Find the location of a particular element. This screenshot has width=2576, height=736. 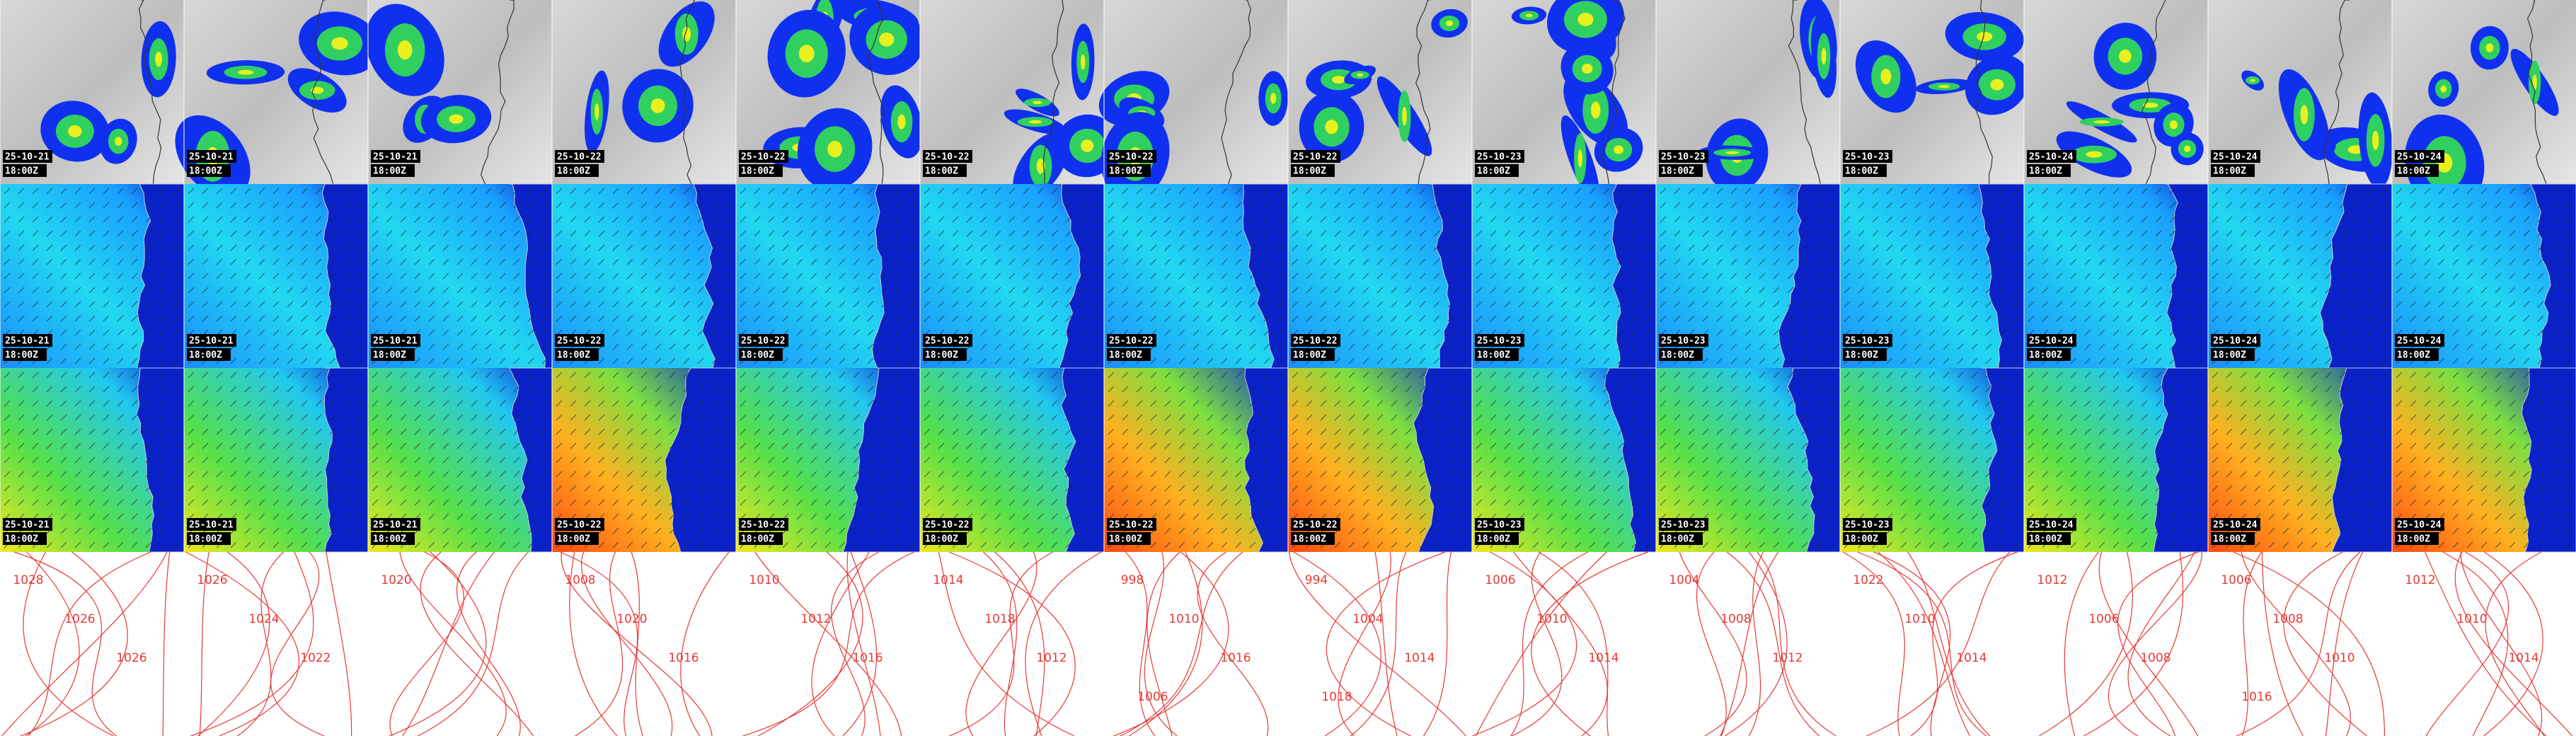

isobar-label: 1012 is located at coordinates (2420, 580).